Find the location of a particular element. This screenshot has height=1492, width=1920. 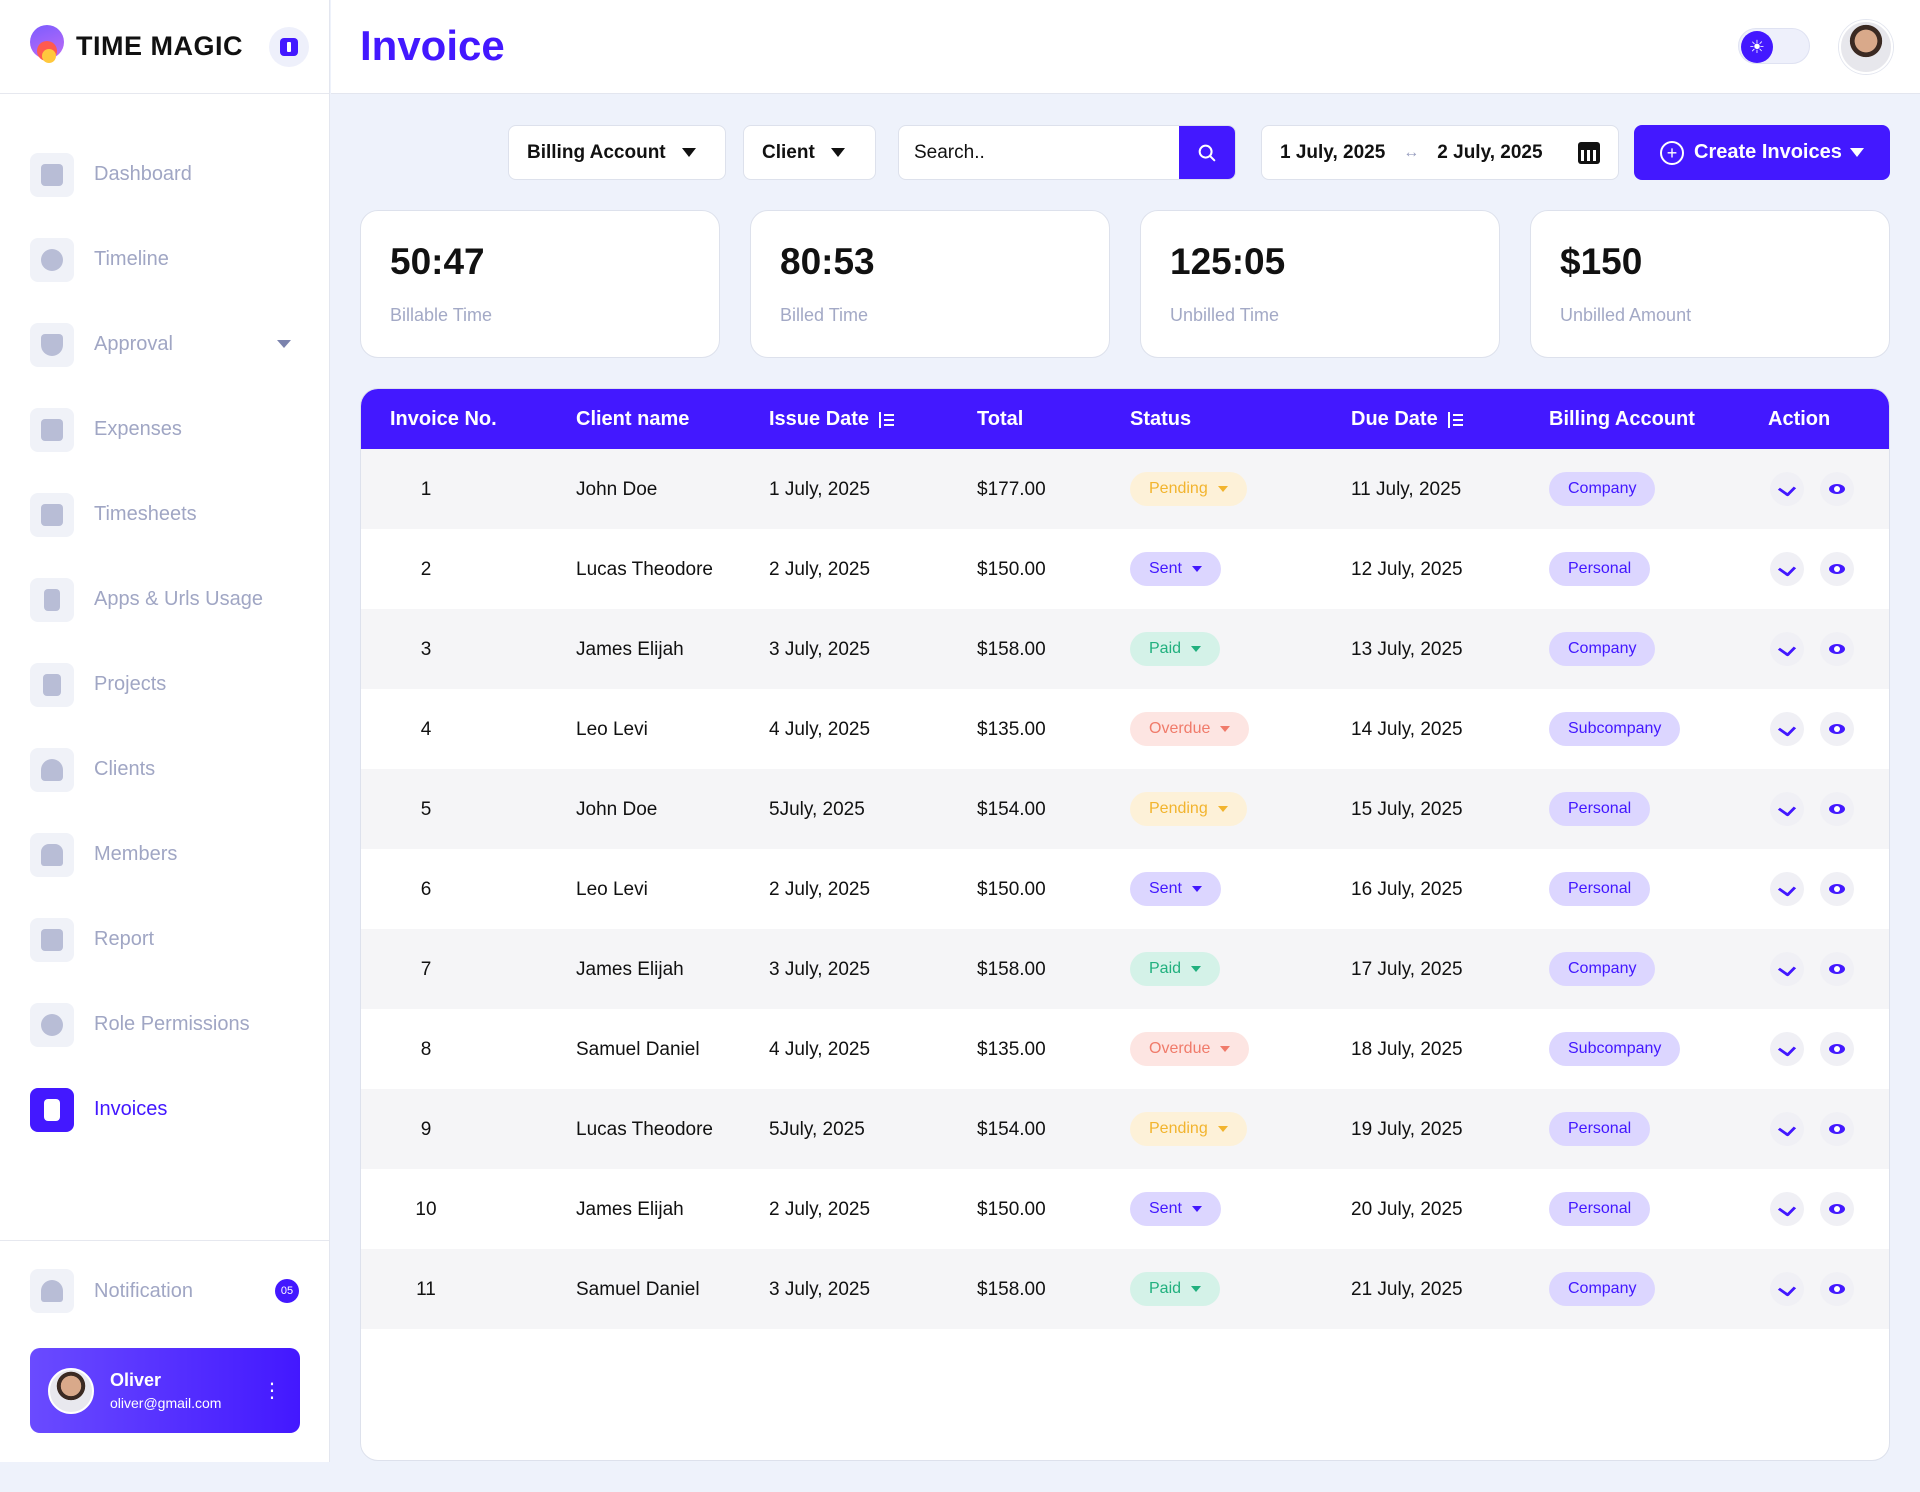

sidebar-item-report: Report is located at coordinates (164, 939).